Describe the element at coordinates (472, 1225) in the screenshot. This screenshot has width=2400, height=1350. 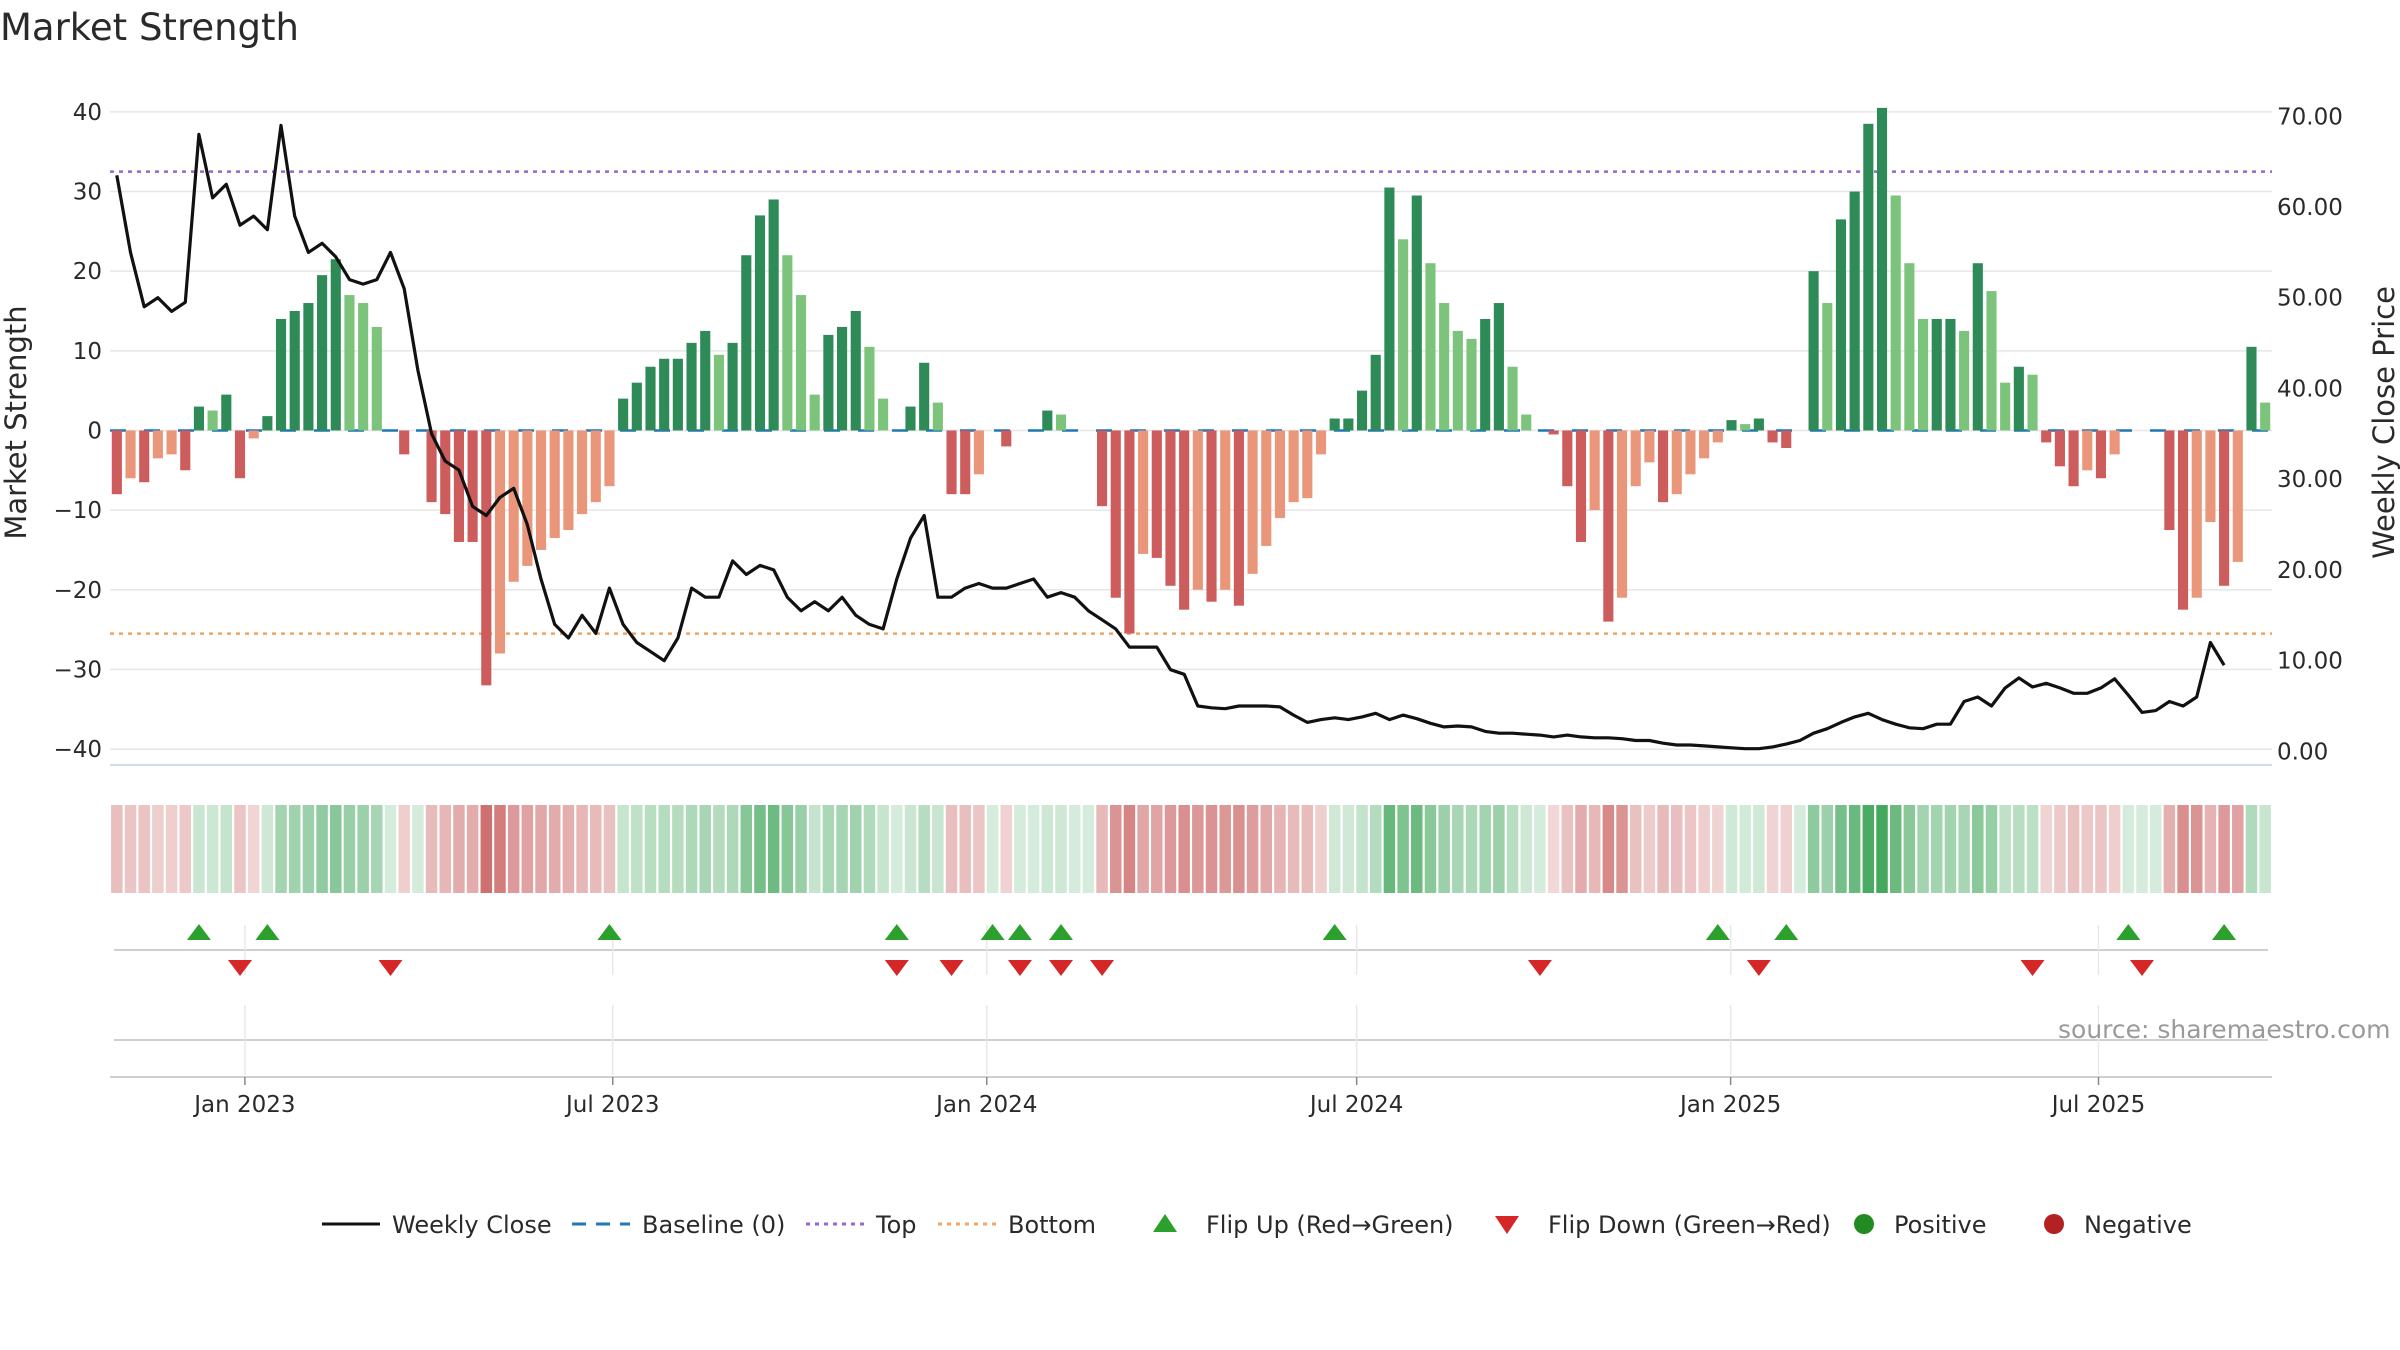
I see `legend-label: Weekly Close` at that location.